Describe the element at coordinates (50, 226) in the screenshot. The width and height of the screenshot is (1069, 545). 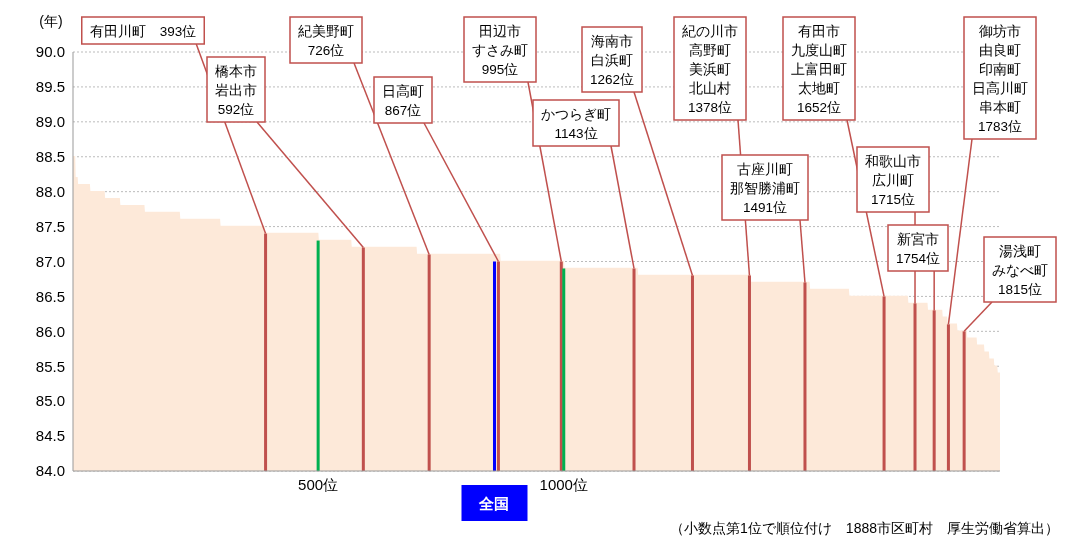
I see `y-tick-label: 87.5` at that location.